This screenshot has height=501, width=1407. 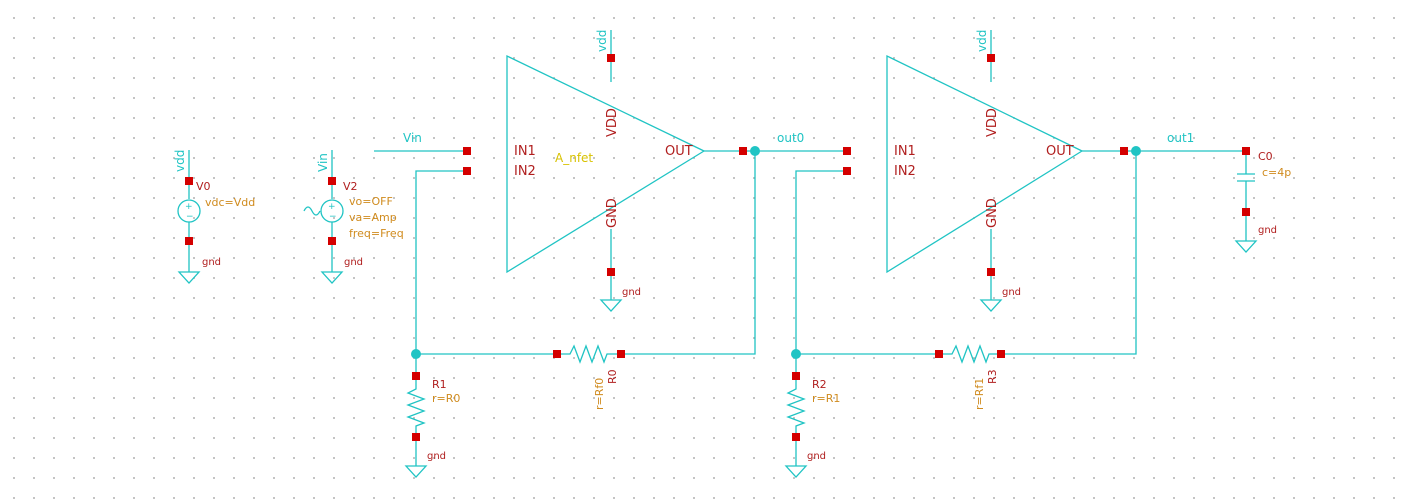 I want to click on r0-zigzag, so click(x=589, y=354).